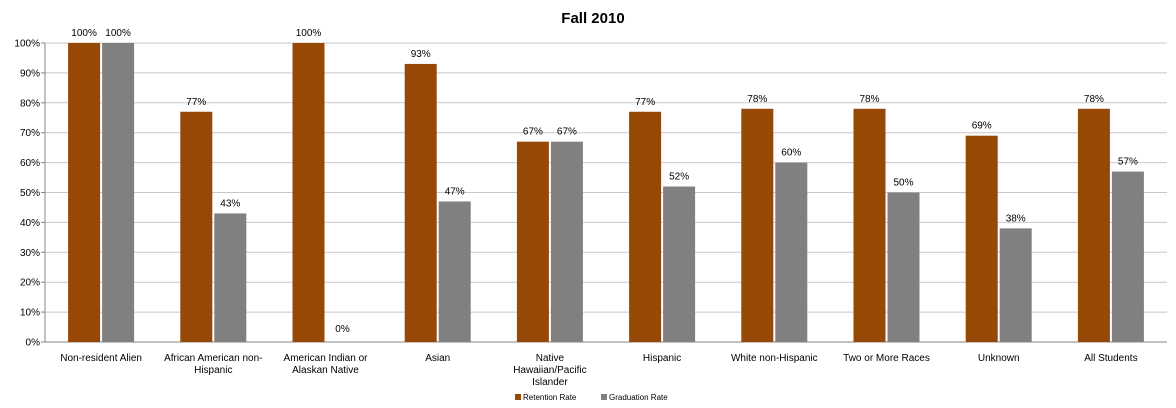  Describe the element at coordinates (213, 358) in the screenshot. I see `x-category-label: African American non-` at that location.